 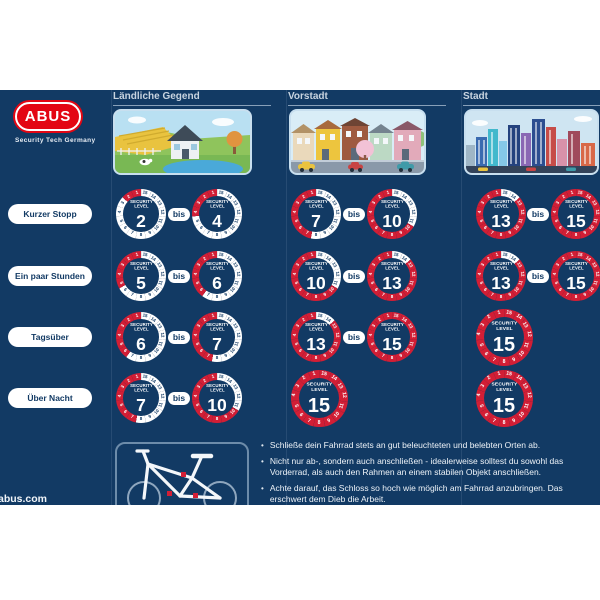 What do you see at coordinates (217, 220) in the screenshot?
I see `badge-level-value: 4` at bounding box center [217, 220].